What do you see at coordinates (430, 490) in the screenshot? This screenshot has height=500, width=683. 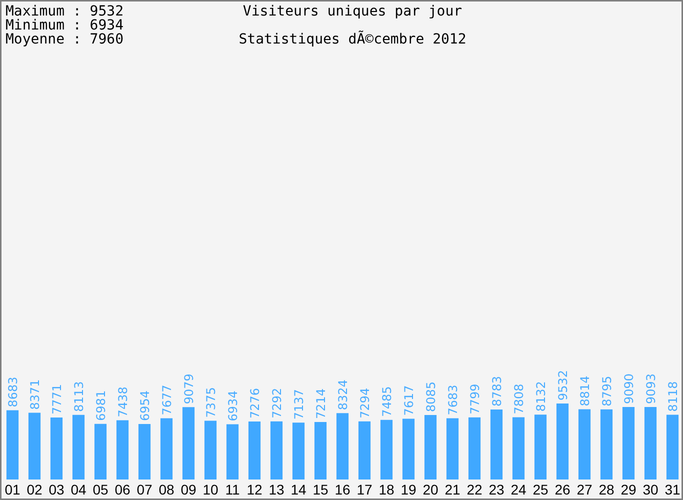 I see `x-tick-label: 20` at bounding box center [430, 490].